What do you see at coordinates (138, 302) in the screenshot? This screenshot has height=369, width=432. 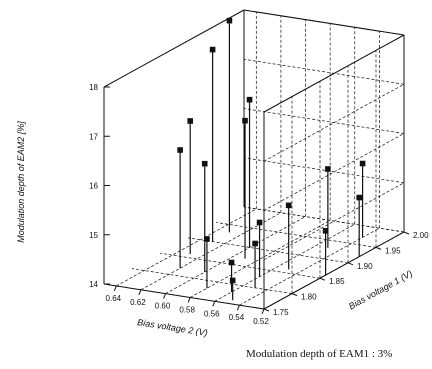 I see `x-tick-label: 0.62` at bounding box center [138, 302].